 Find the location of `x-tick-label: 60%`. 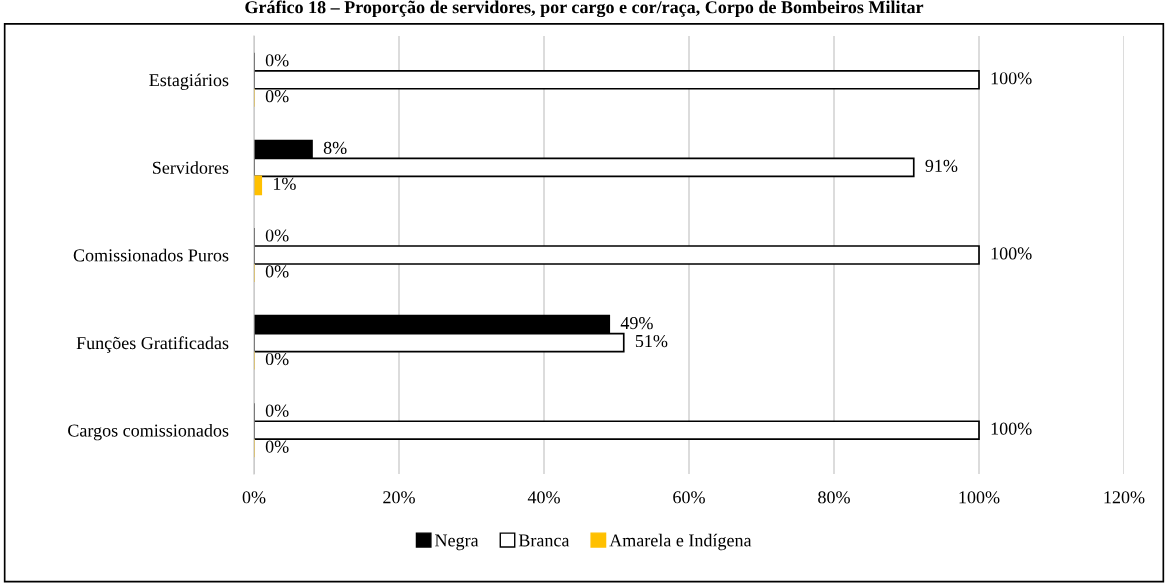

x-tick-label: 60% is located at coordinates (689, 497).